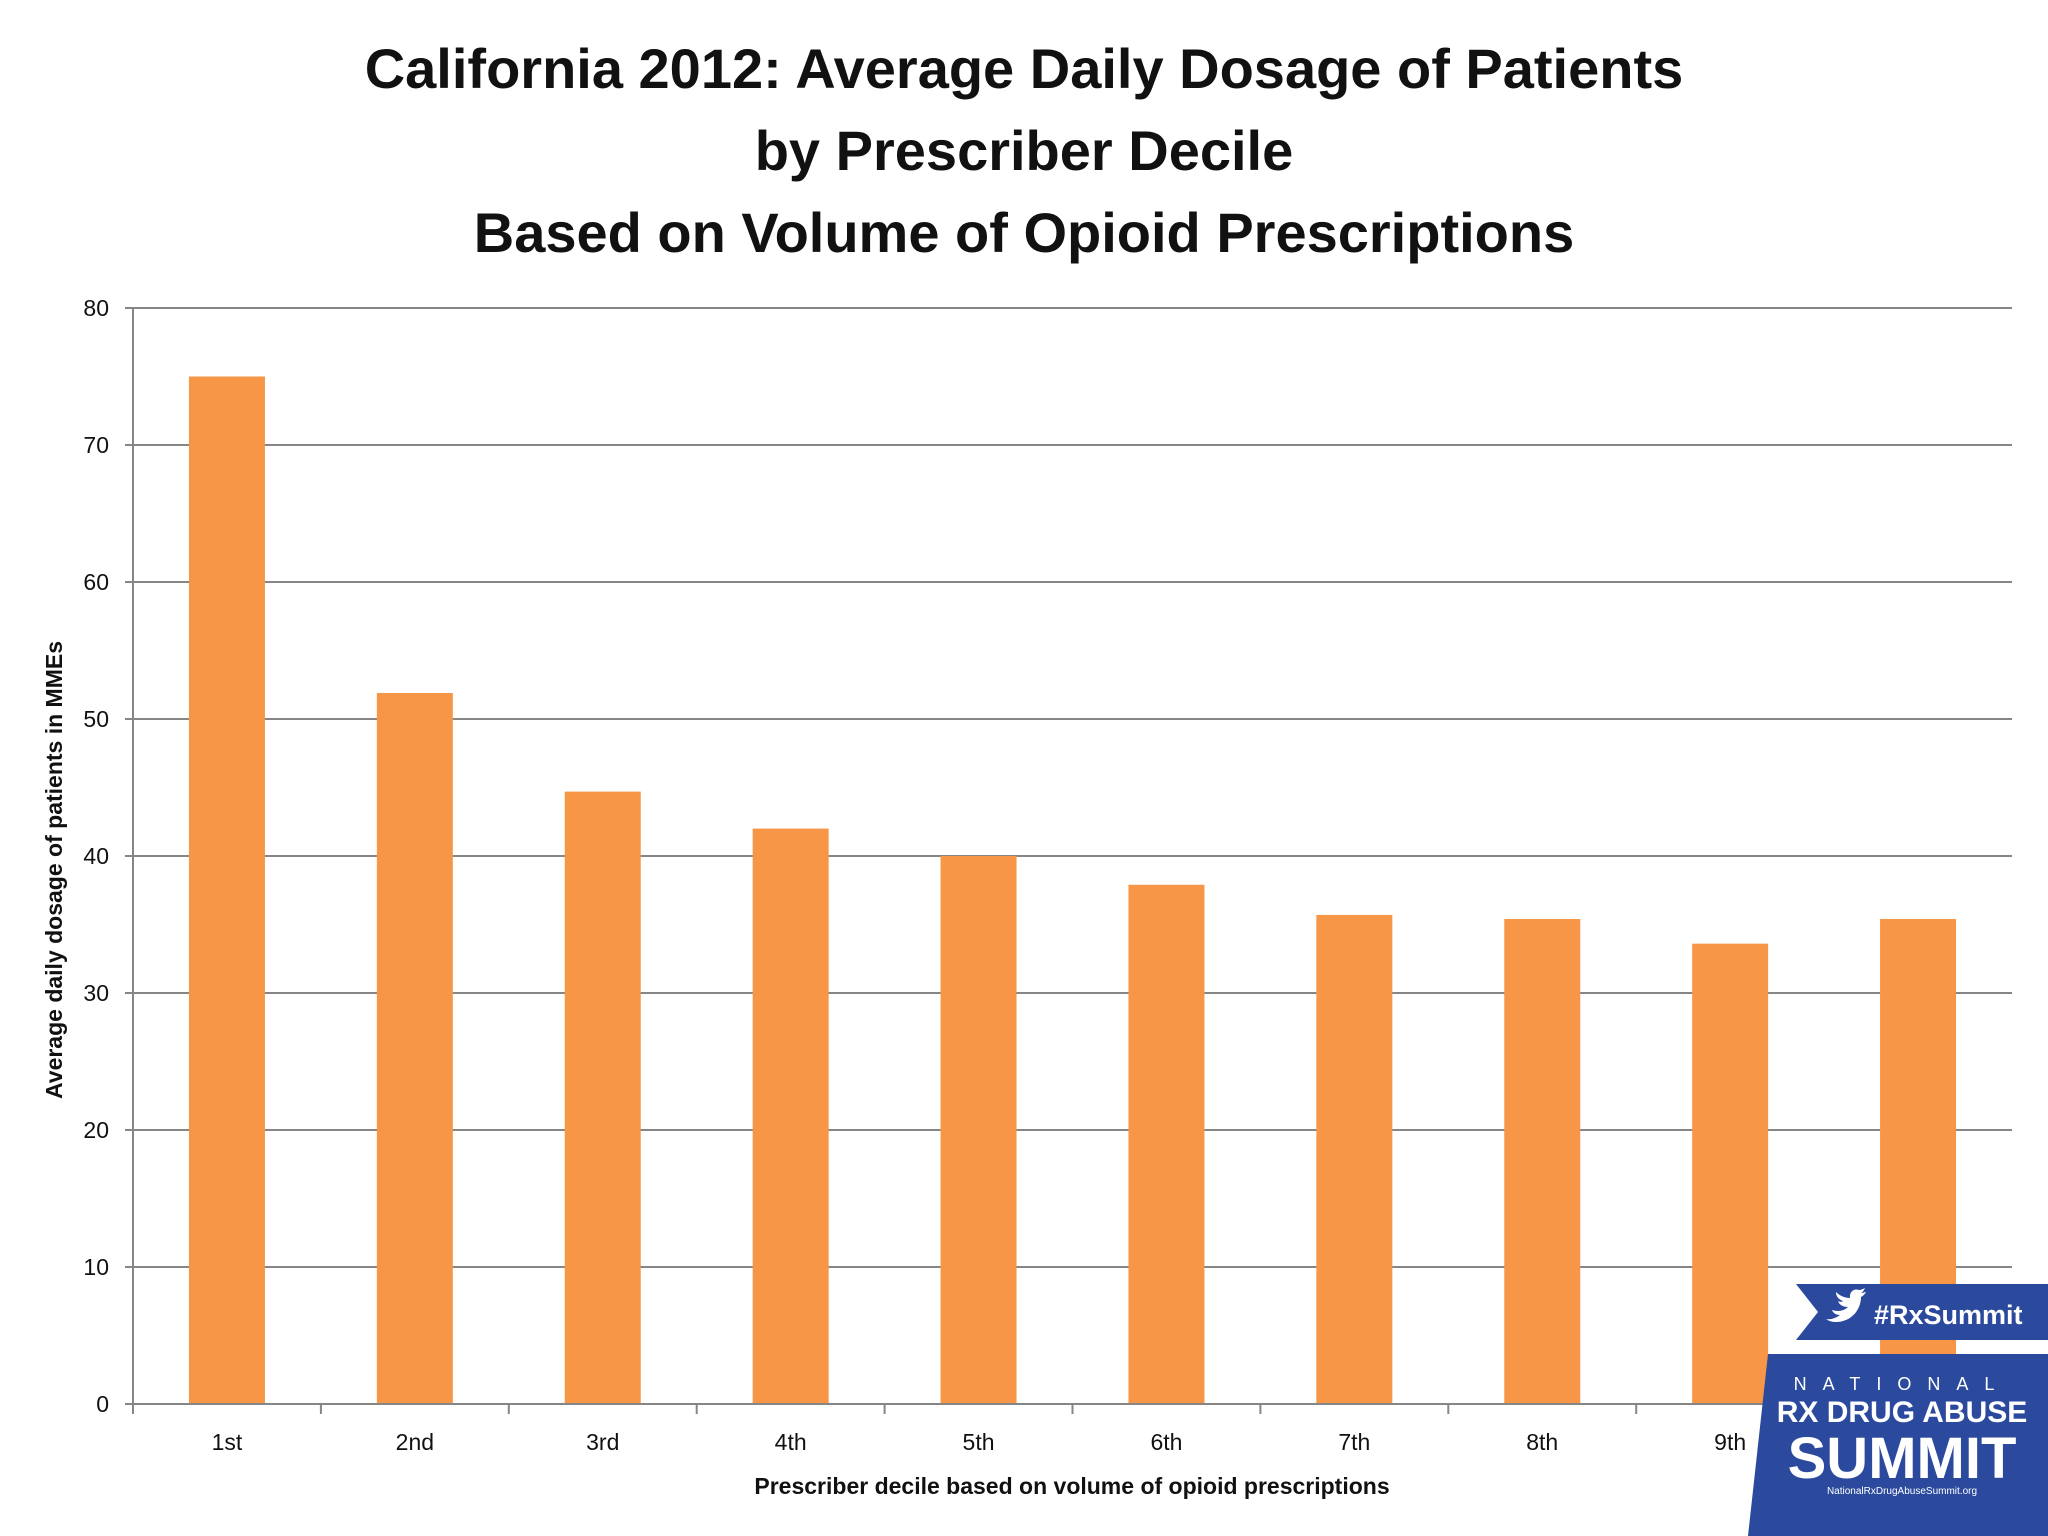  What do you see at coordinates (414, 1048) in the screenshot?
I see `bar-2nd` at bounding box center [414, 1048].